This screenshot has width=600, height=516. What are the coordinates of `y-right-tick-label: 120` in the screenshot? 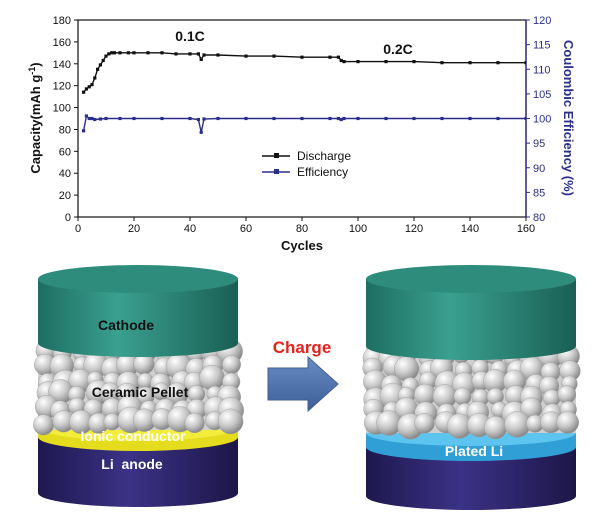 It's located at (542, 21).